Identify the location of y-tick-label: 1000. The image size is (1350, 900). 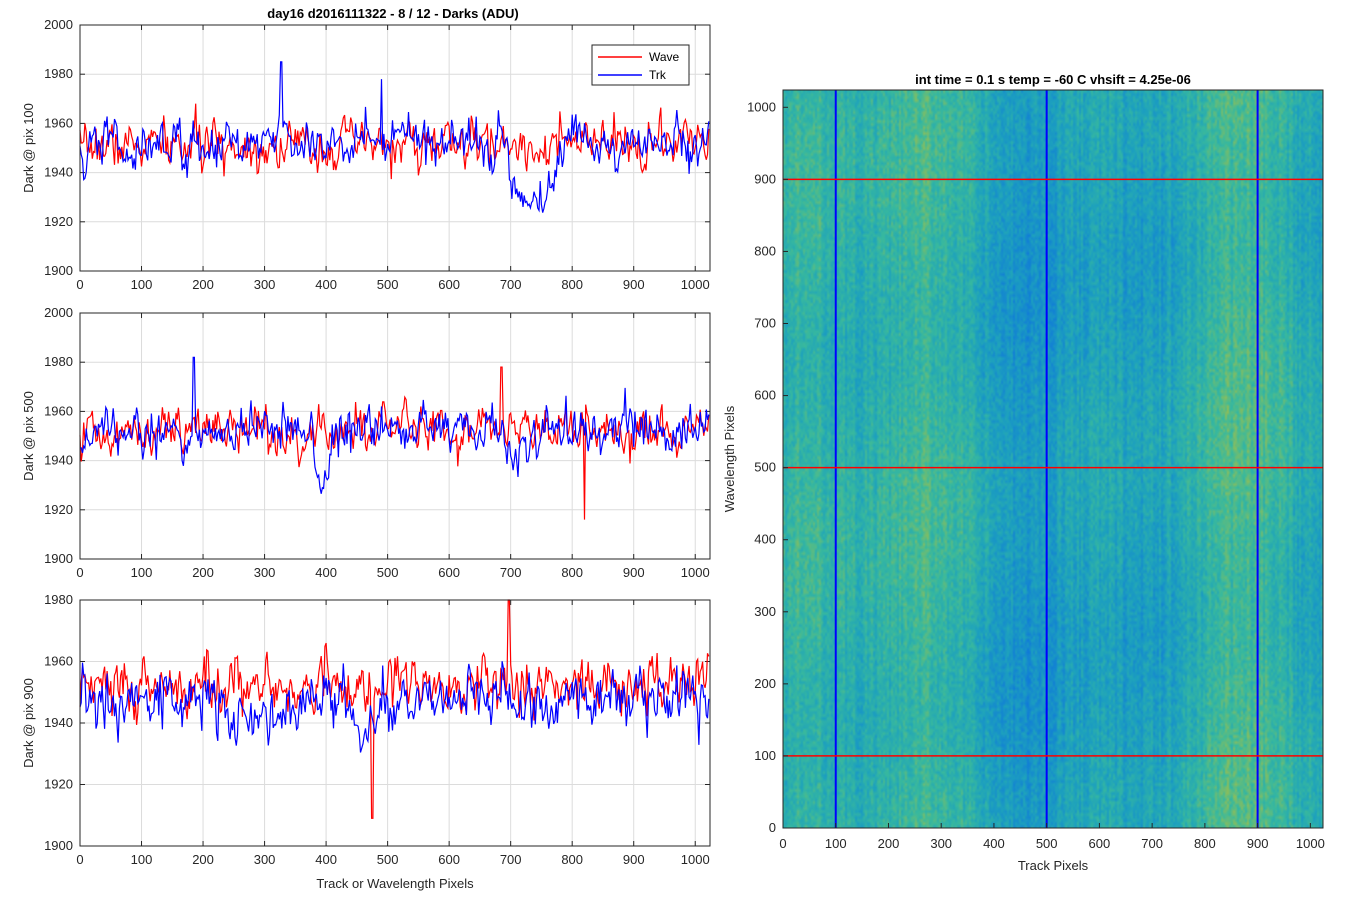
(761, 106).